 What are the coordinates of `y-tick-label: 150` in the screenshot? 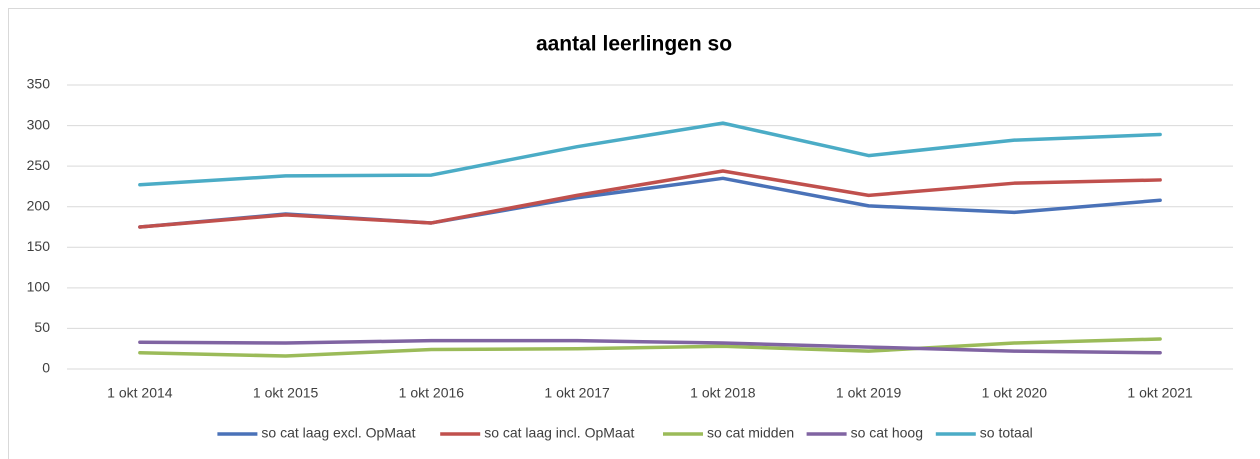 It's located at (39, 246).